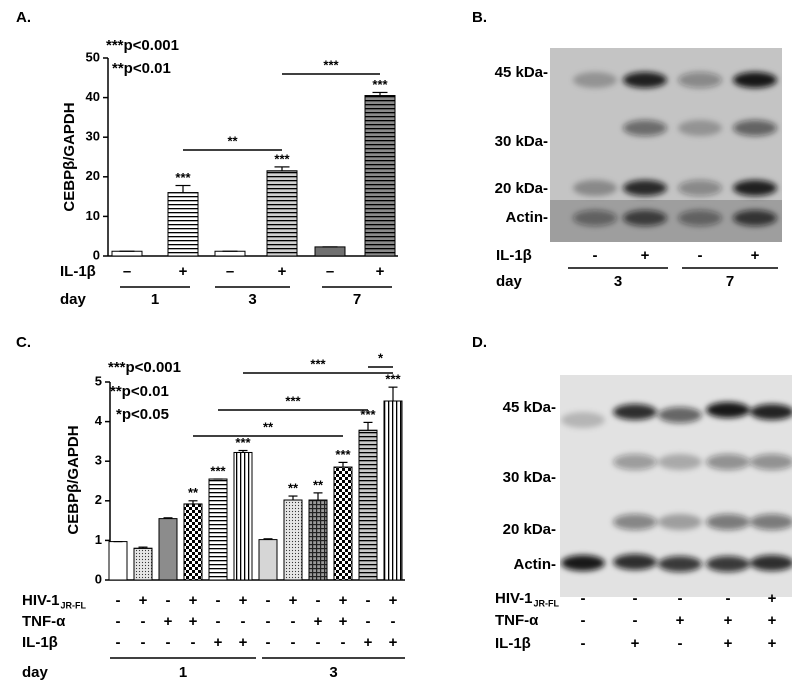 Image resolution: width=800 pixels, height=690 pixels. Describe the element at coordinates (618, 281) in the screenshot. I see `group-name: 3` at that location.